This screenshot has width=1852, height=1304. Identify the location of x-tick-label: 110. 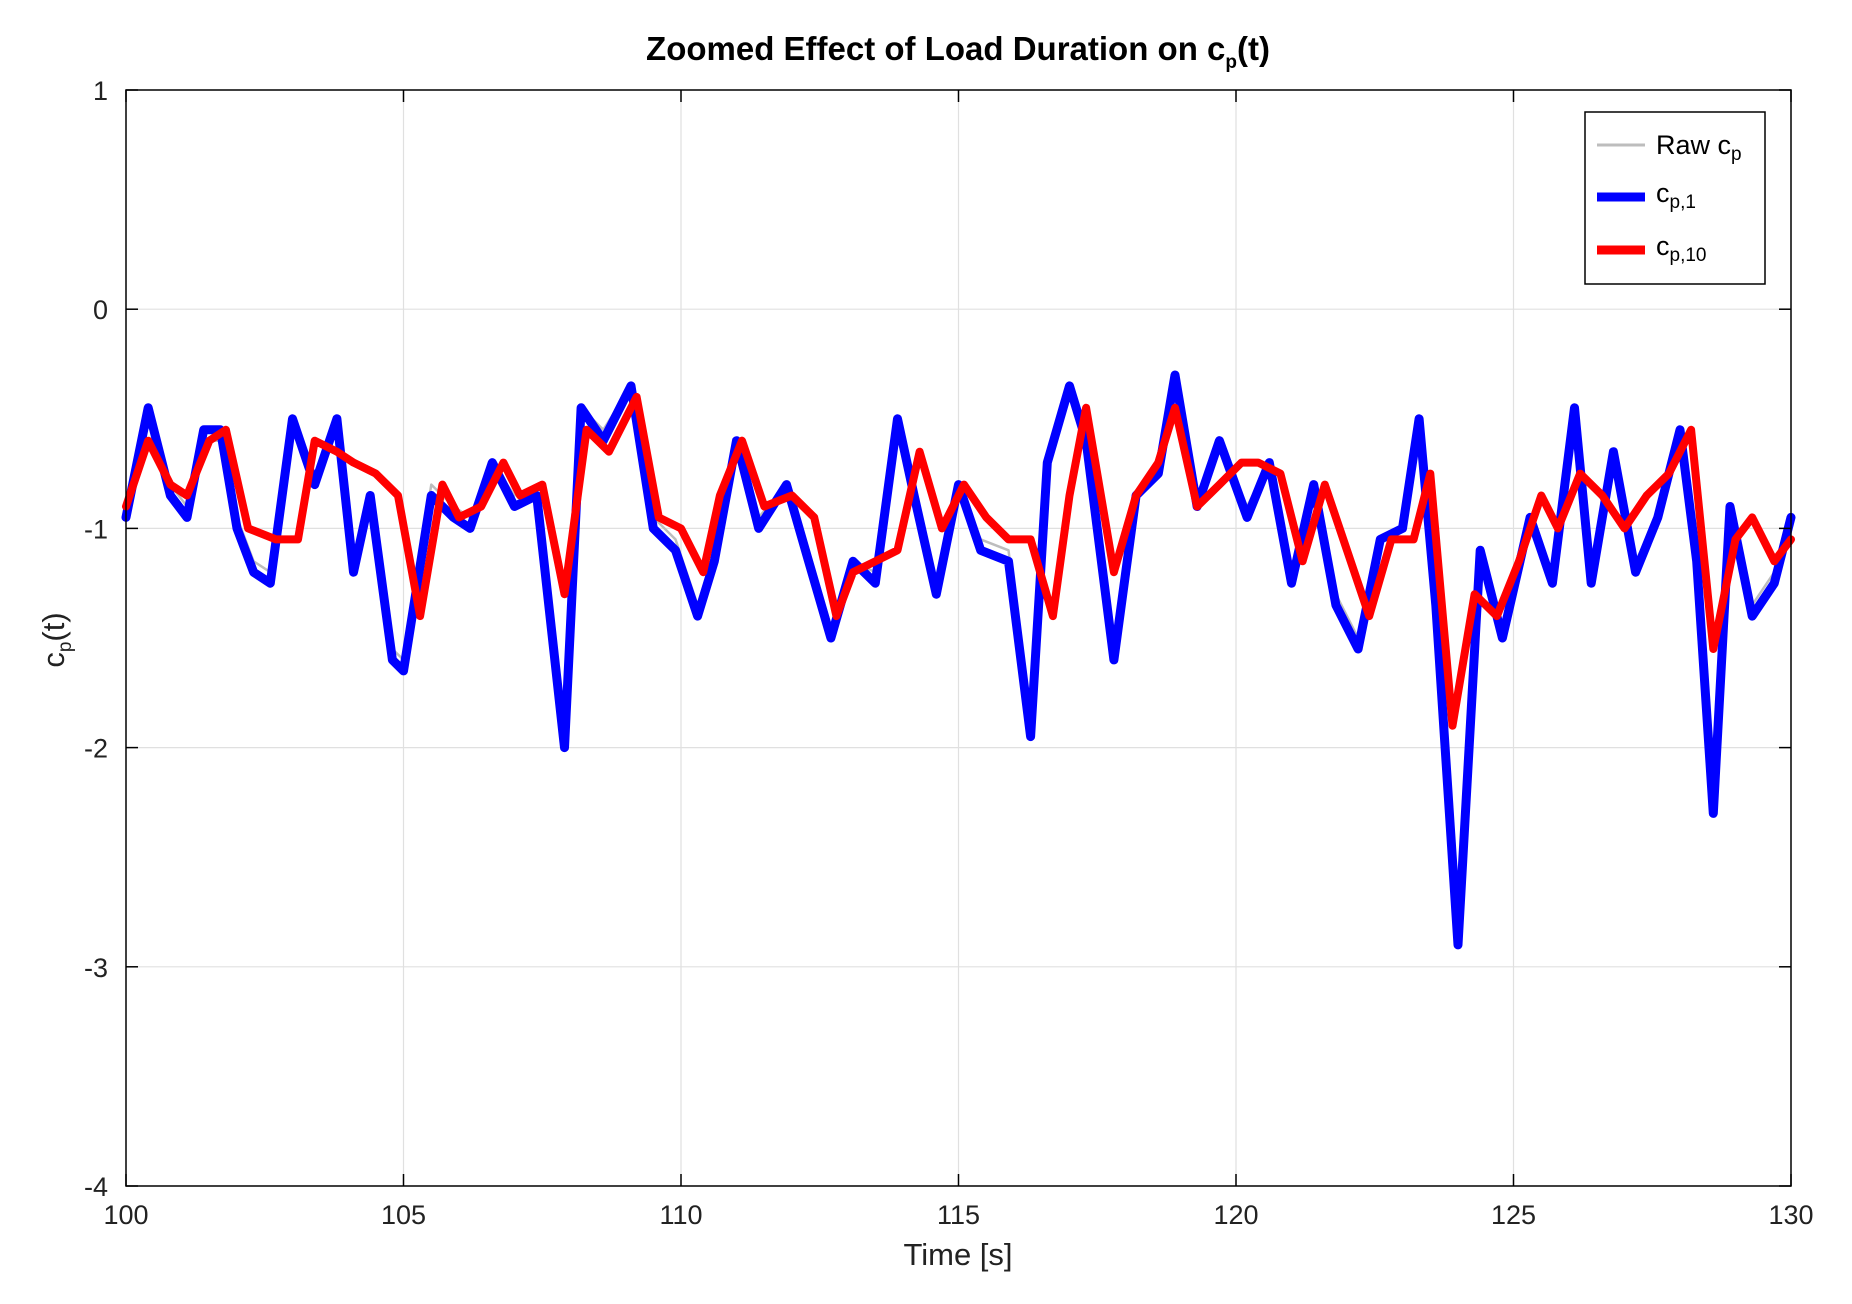
(680, 1215).